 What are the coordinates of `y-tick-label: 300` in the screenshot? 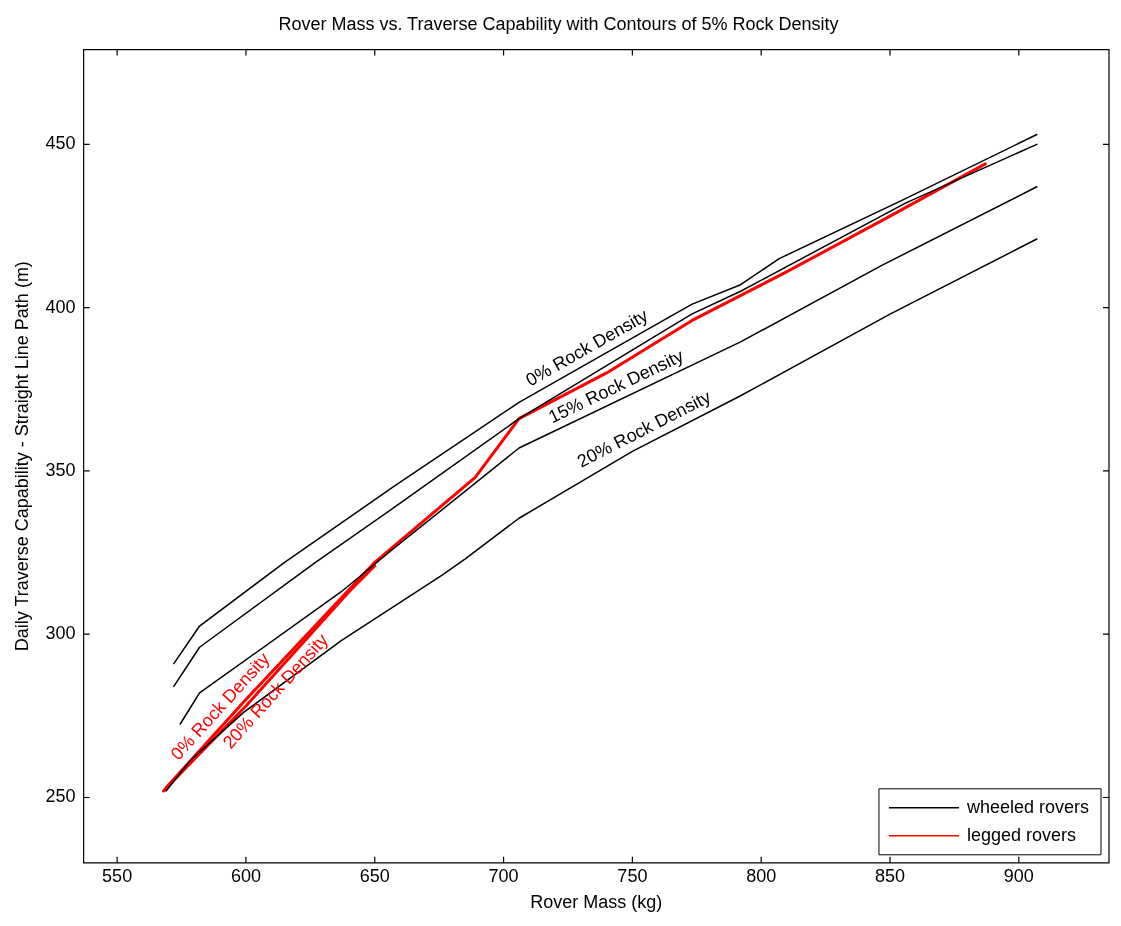 It's located at (60, 633).